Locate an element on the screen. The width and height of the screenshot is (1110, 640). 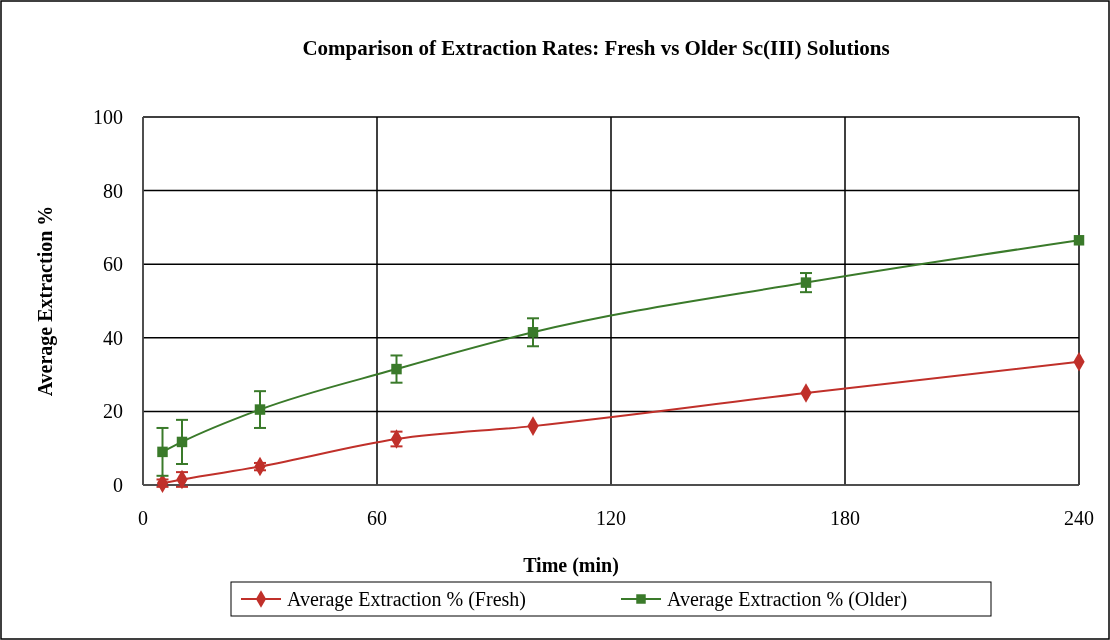
chart-title: Comparison of Extraction Rates: Fresh vs Older Sc(III) Solutions is located at coordinates (596, 48).